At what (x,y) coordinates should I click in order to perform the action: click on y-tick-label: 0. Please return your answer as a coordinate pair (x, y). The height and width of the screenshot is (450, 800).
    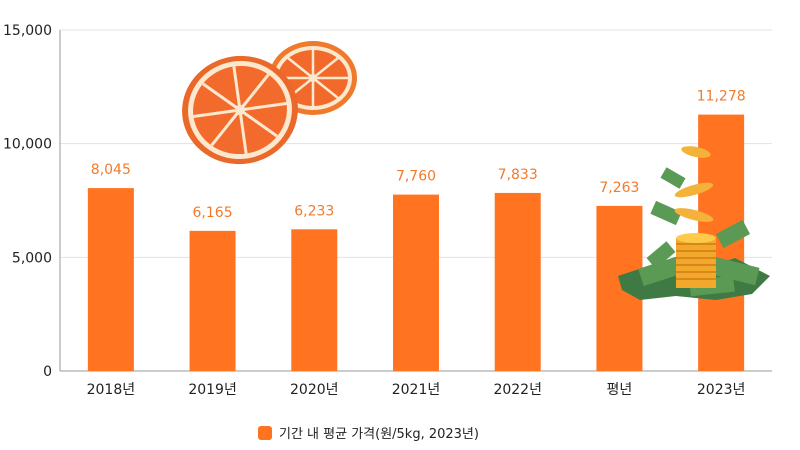
    Looking at the image, I should click on (47, 372).